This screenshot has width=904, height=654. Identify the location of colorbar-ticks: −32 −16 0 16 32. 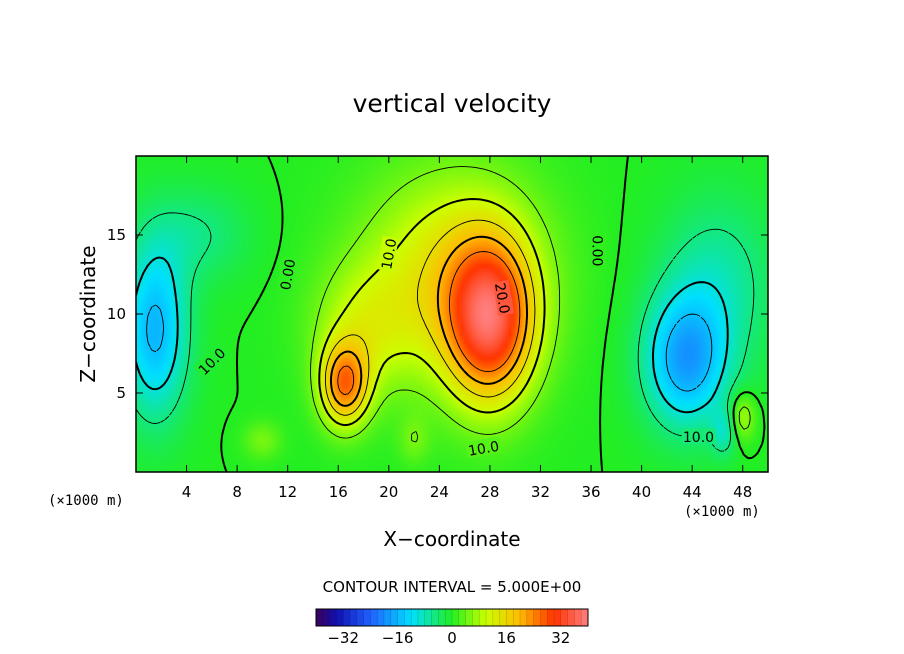
(448, 638).